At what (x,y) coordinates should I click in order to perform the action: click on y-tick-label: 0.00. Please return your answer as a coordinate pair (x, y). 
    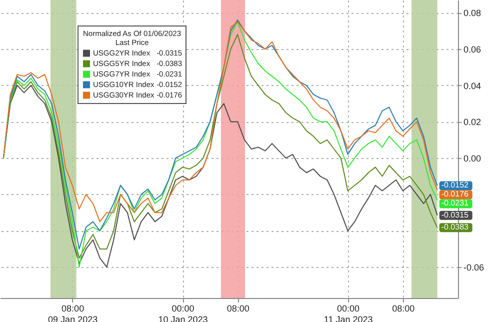
    Looking at the image, I should click on (473, 159).